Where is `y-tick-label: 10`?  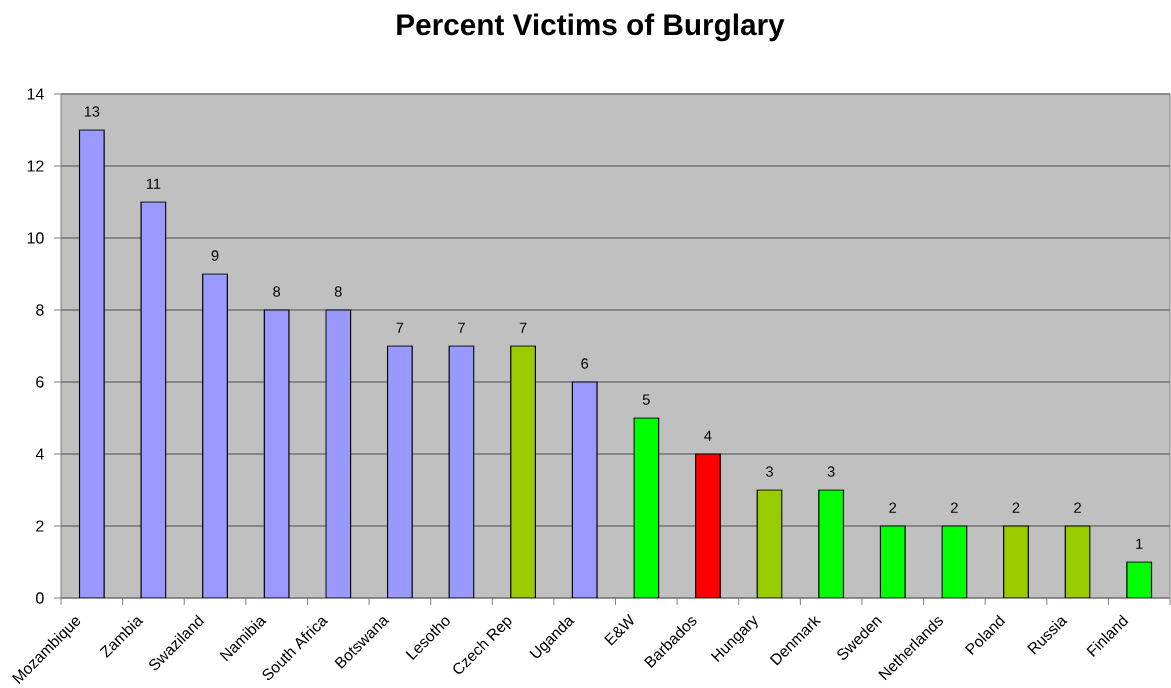 y-tick-label: 10 is located at coordinates (35, 238).